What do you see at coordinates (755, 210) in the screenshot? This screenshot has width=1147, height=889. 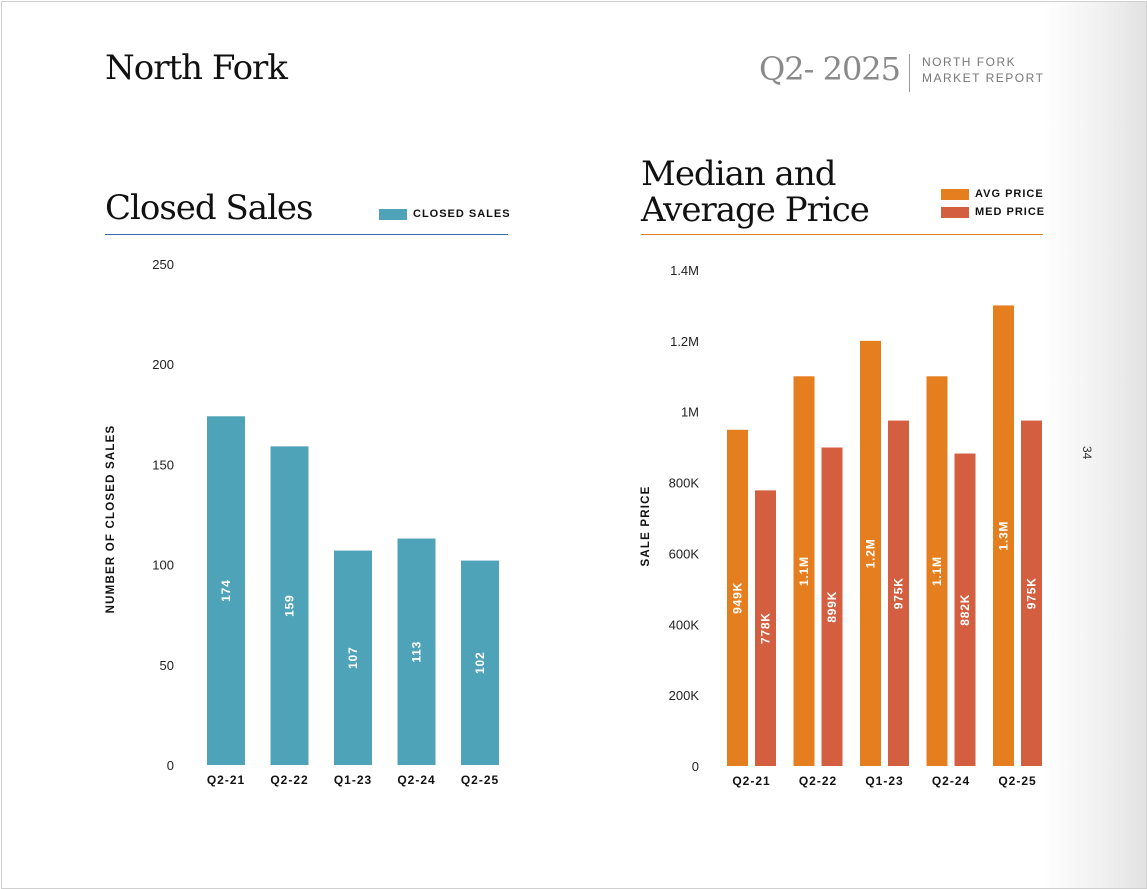 I see `price-title-line2: Average Price` at bounding box center [755, 210].